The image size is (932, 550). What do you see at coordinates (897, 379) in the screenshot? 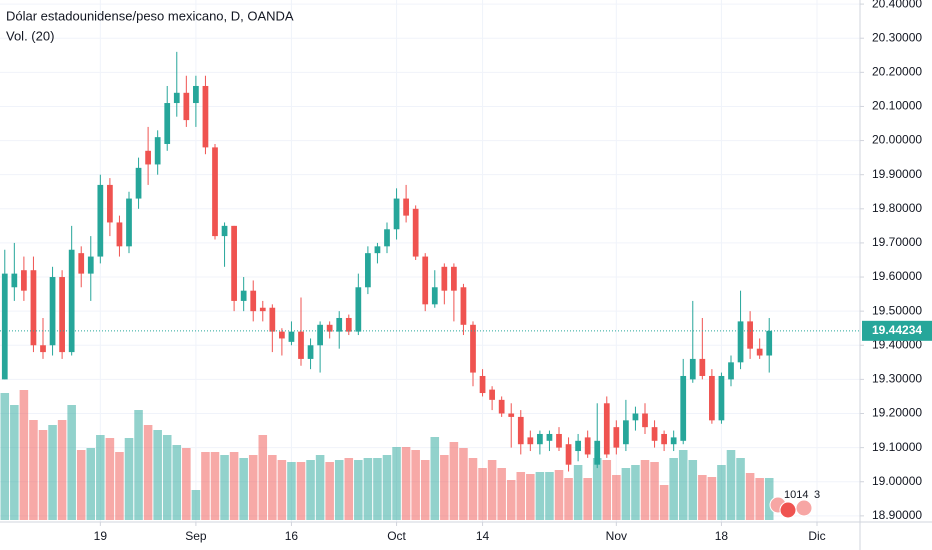
I see `y-tick-label: 19.30000` at bounding box center [897, 379].